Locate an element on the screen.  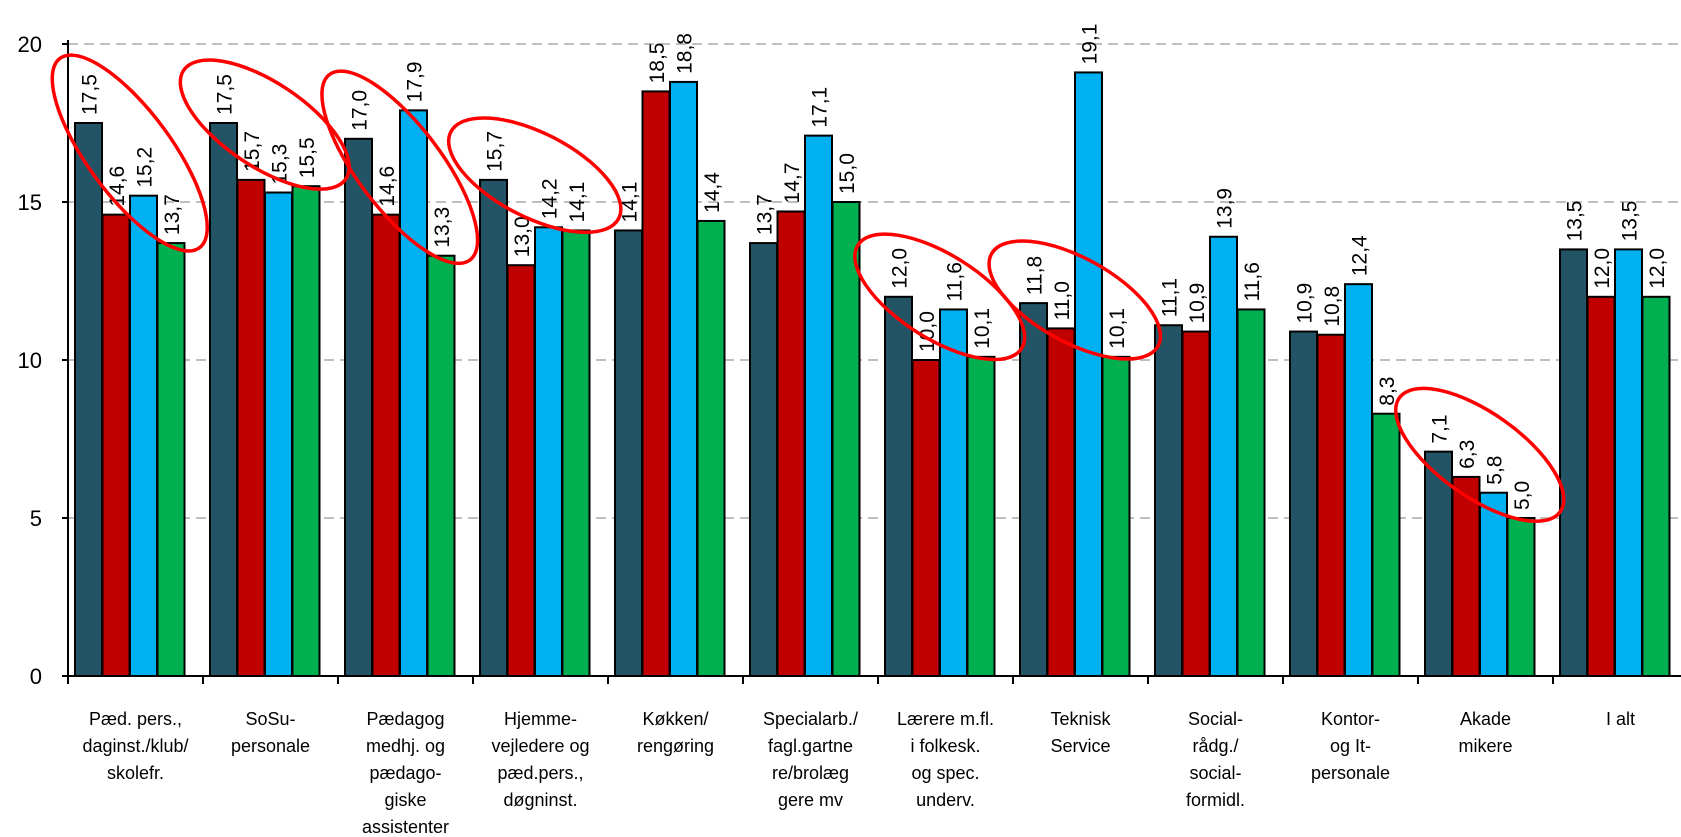
y-tick-label: 10 is located at coordinates (30, 360).